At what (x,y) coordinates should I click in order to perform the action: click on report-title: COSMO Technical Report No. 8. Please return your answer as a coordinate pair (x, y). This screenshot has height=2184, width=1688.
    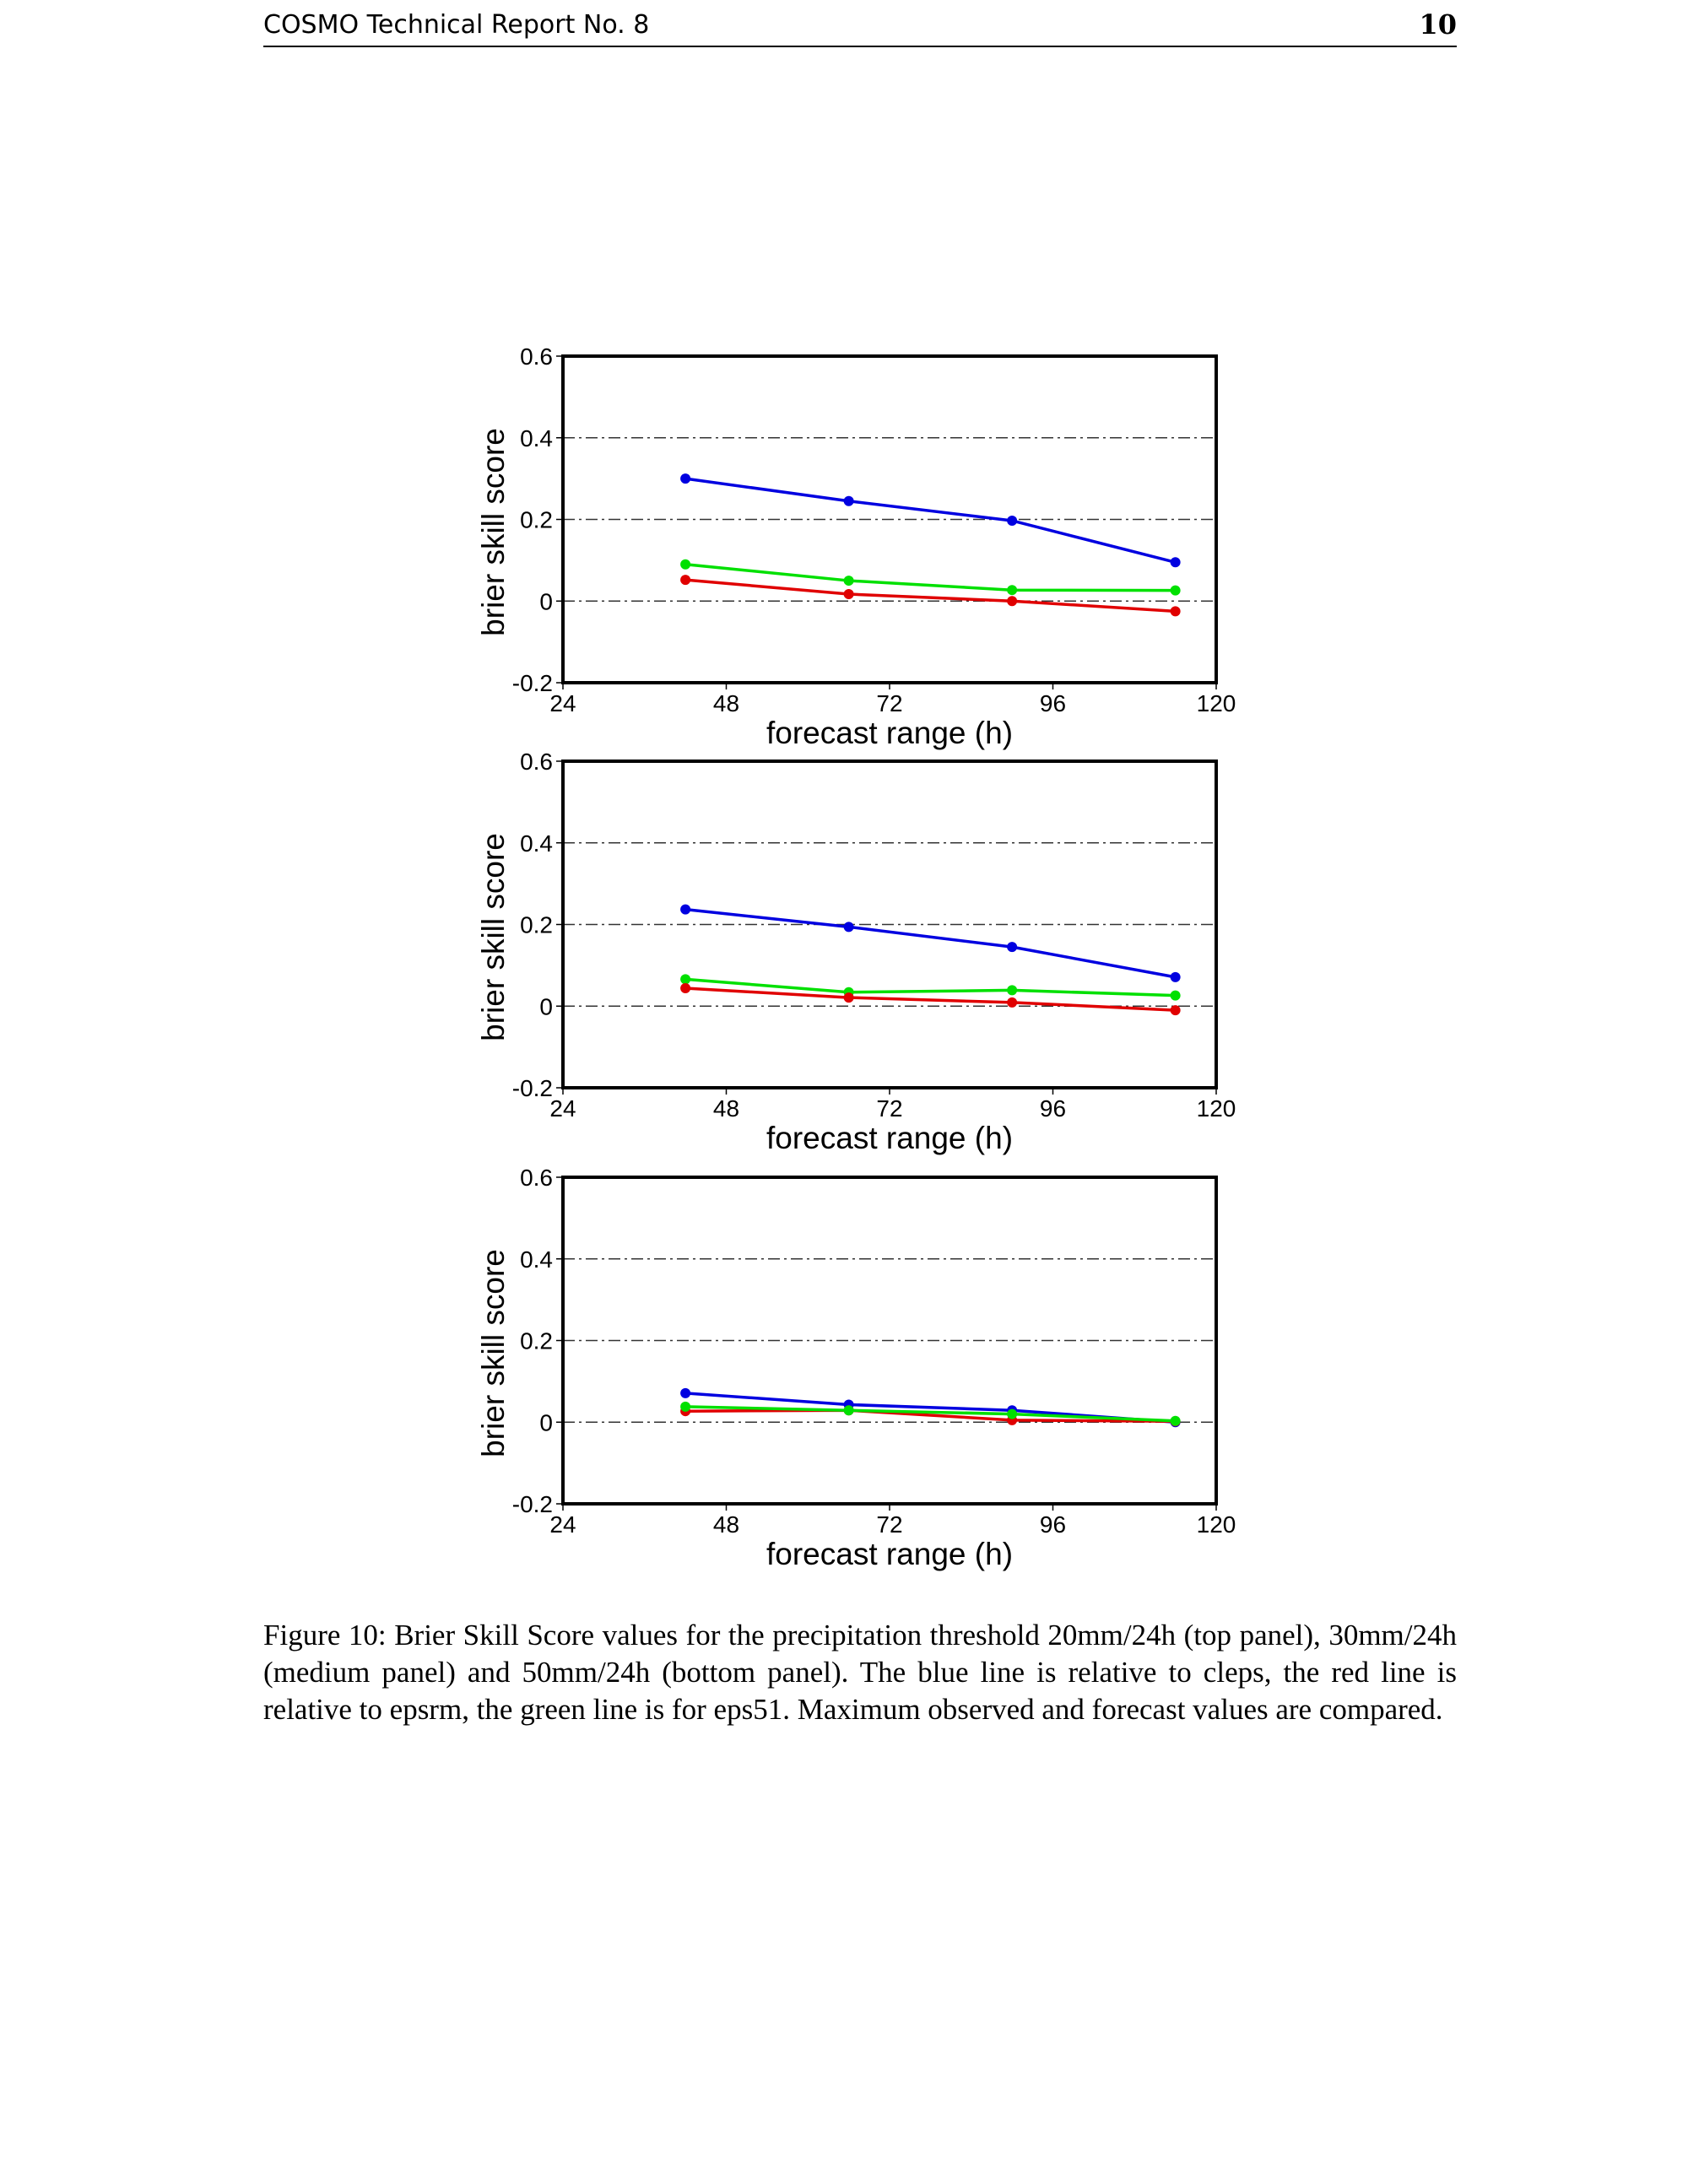
    Looking at the image, I should click on (456, 25).